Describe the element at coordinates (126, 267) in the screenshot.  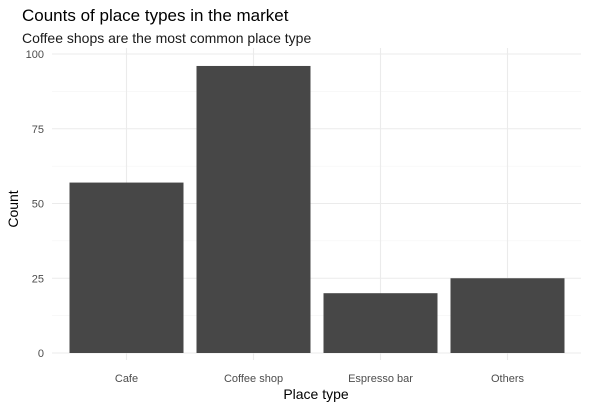
I see `bar-cafe` at that location.